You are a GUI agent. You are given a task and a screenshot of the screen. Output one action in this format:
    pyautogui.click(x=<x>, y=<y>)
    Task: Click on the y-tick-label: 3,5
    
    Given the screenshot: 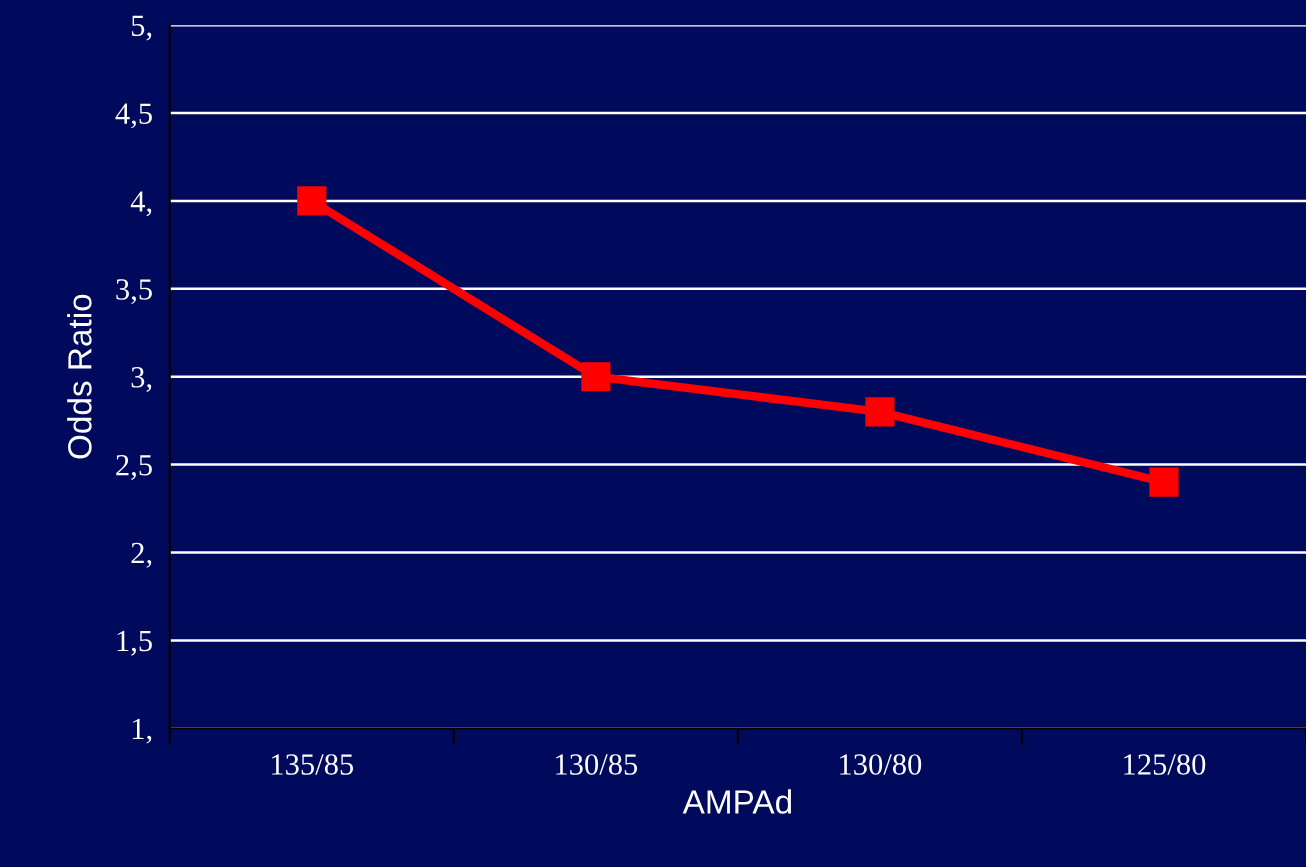 What is the action you would take?
    pyautogui.click(x=134, y=292)
    